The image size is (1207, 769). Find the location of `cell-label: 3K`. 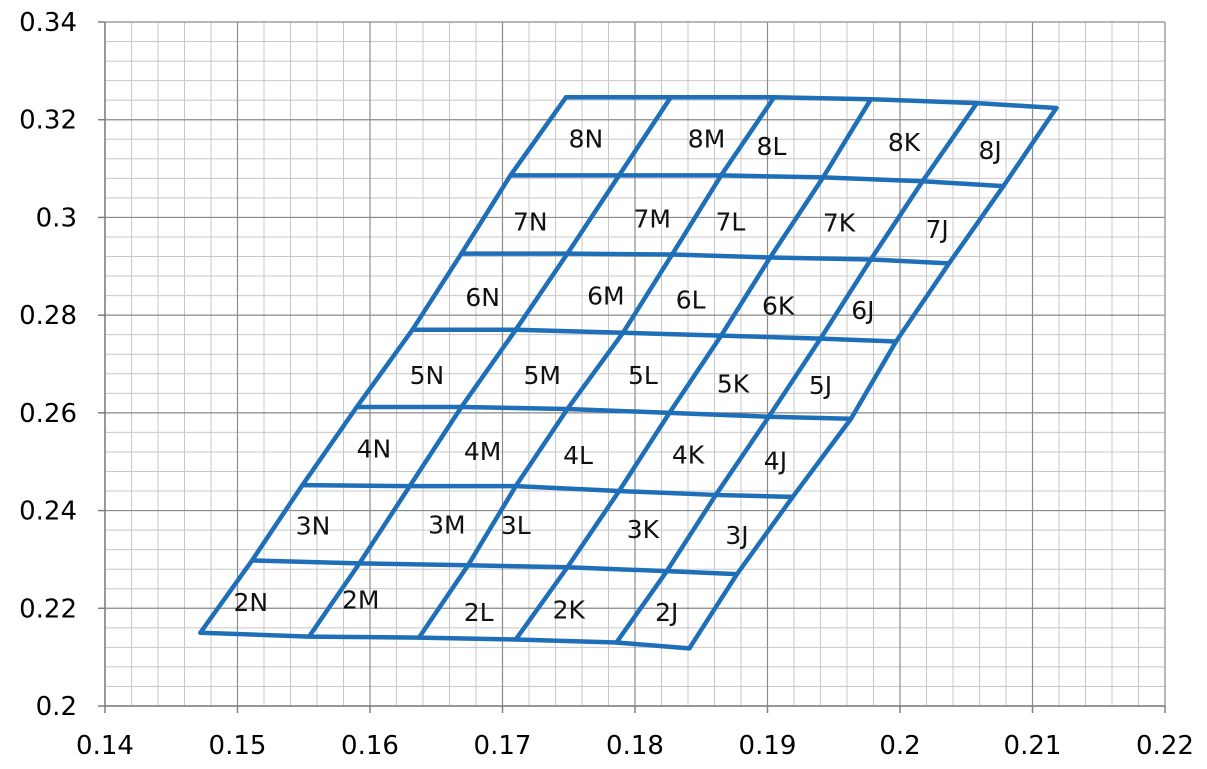

cell-label: 3K is located at coordinates (643, 529).